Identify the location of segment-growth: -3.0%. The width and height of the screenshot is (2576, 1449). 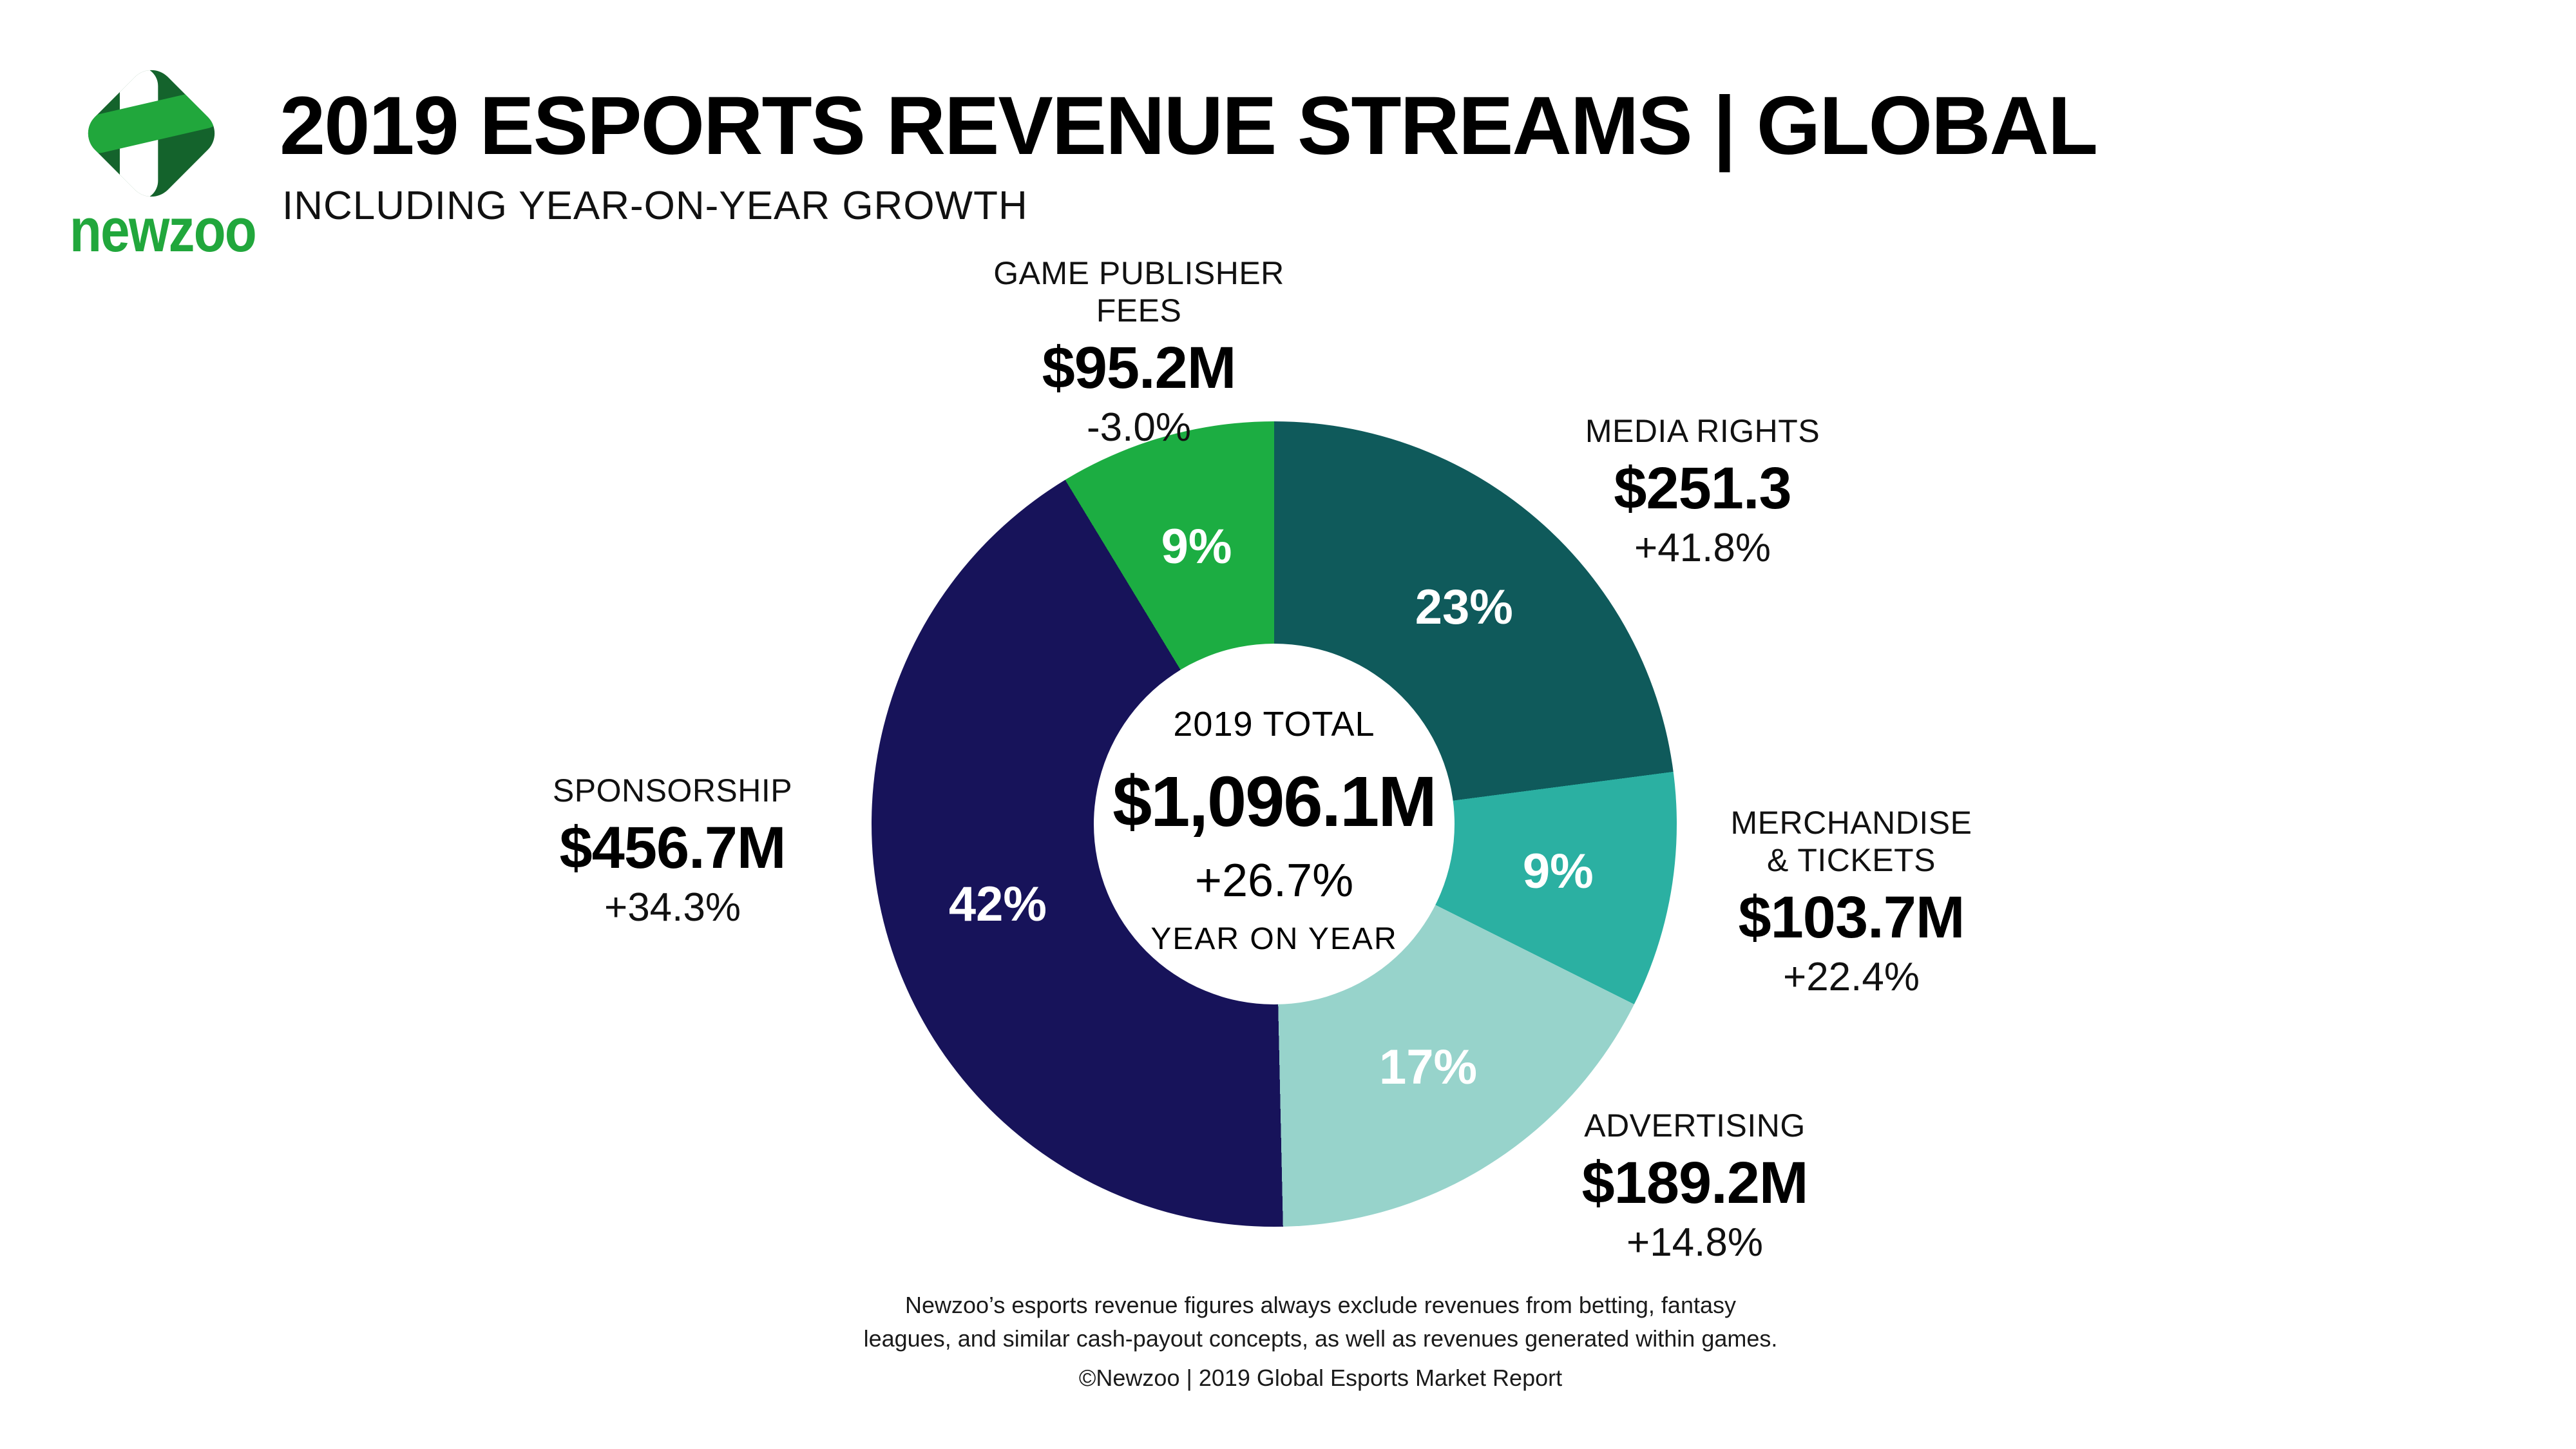
(1139, 427).